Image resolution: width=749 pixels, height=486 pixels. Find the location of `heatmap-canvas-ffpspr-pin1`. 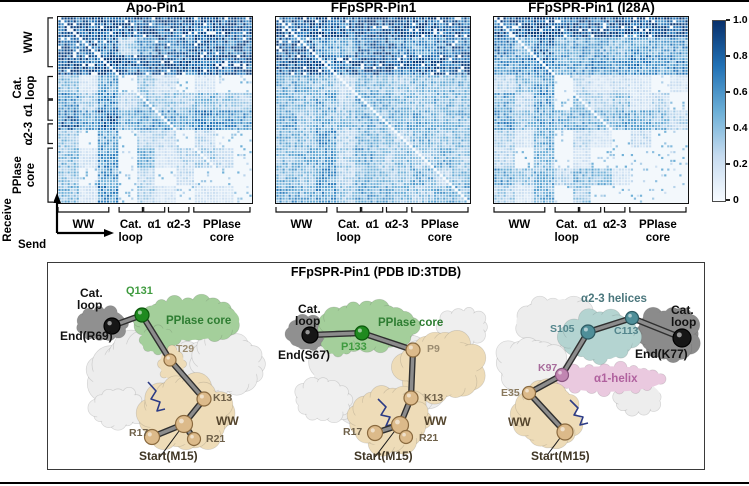

heatmap-canvas-ffpspr-pin1 is located at coordinates (373, 110).